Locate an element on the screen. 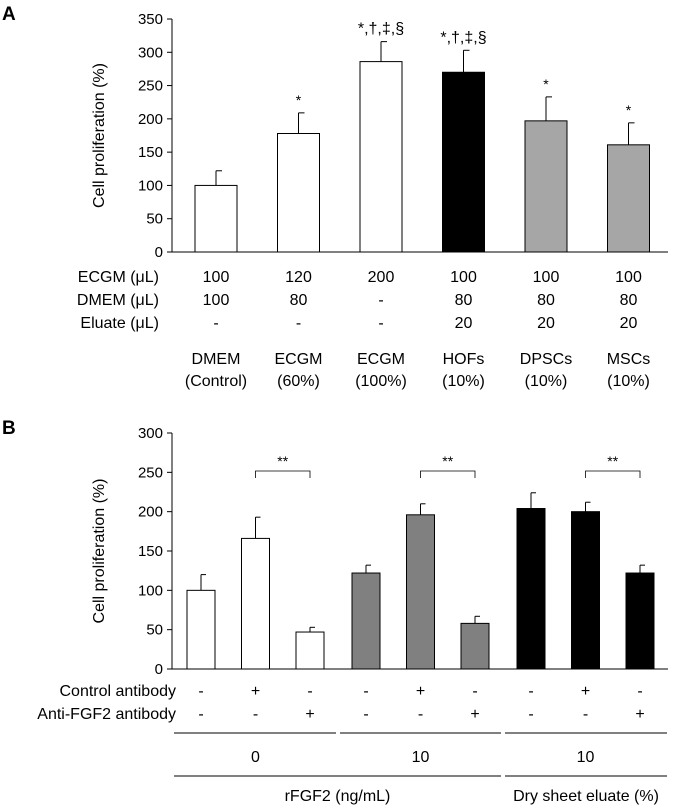 Image resolution: width=688 pixels, height=808 pixels. group-value-label: 0 is located at coordinates (255, 757).